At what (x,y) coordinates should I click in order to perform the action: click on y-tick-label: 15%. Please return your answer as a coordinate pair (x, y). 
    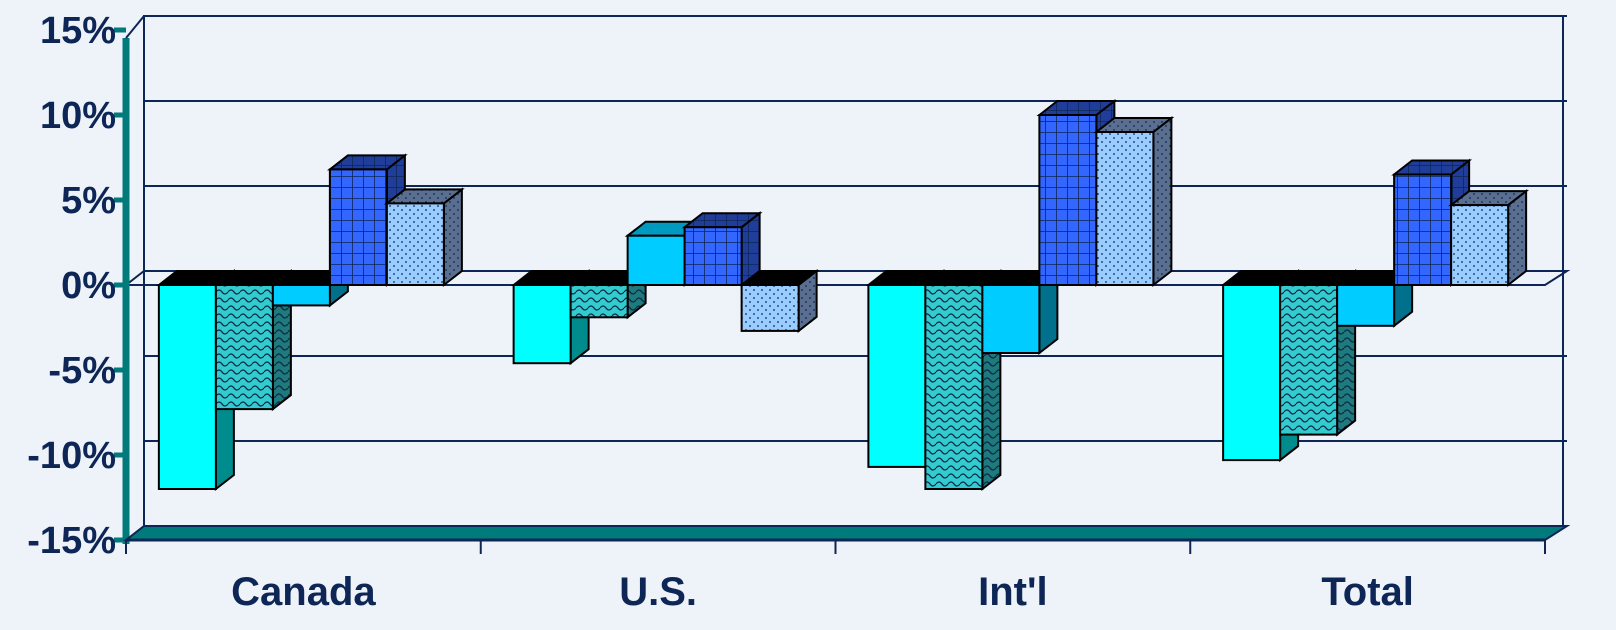
    Looking at the image, I should click on (78, 31).